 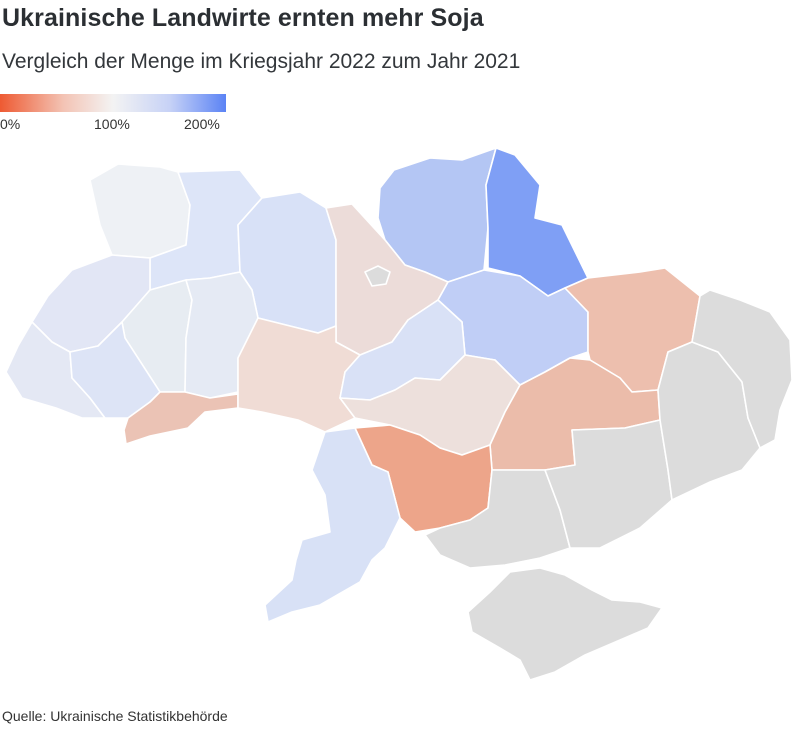 What do you see at coordinates (55, 370) in the screenshot?
I see `region-zakarpattia` at bounding box center [55, 370].